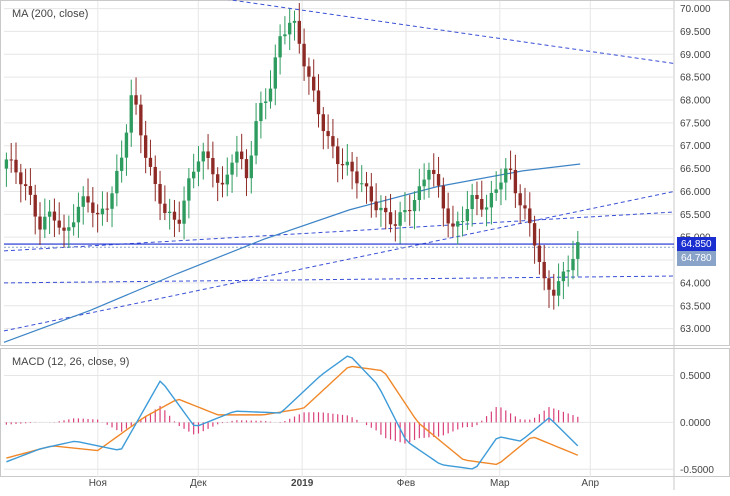 This screenshot has height=496, width=730. I want to click on time-tick-label: Мар, so click(500, 483).